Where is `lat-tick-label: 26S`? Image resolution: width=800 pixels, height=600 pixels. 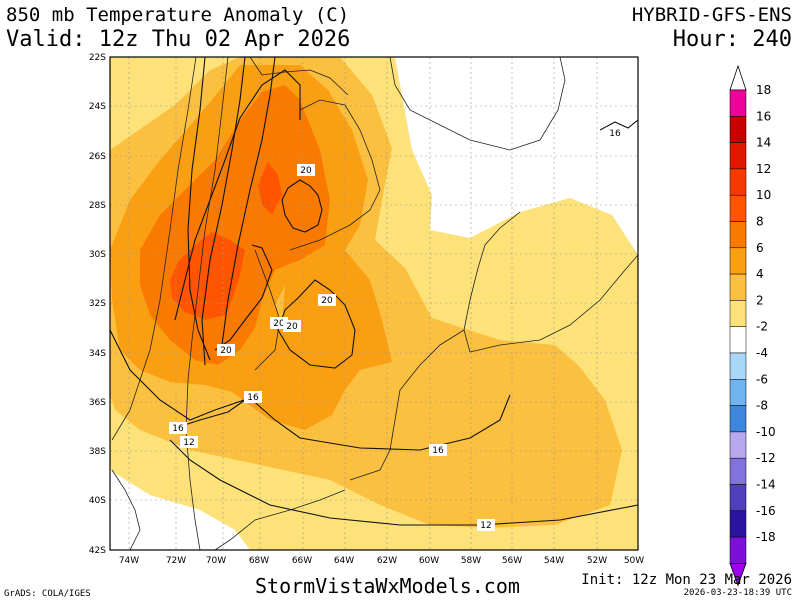 lat-tick-label: 26S is located at coordinates (97, 157).